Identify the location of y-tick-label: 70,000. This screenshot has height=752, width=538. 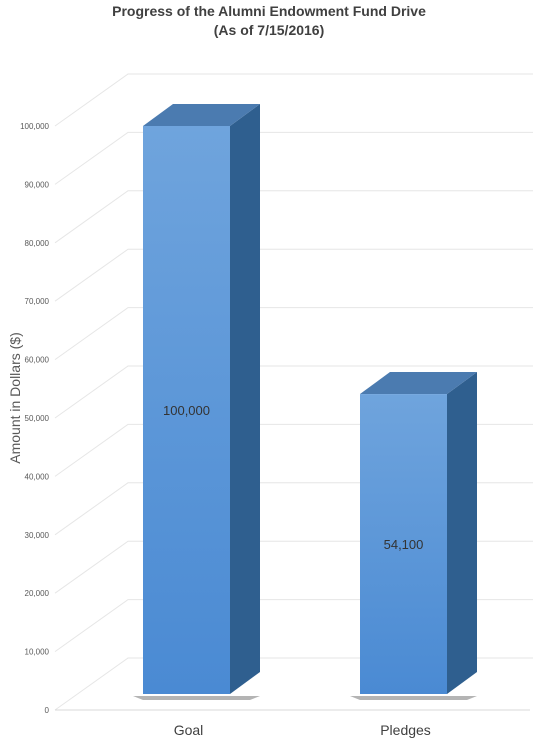
(37, 301).